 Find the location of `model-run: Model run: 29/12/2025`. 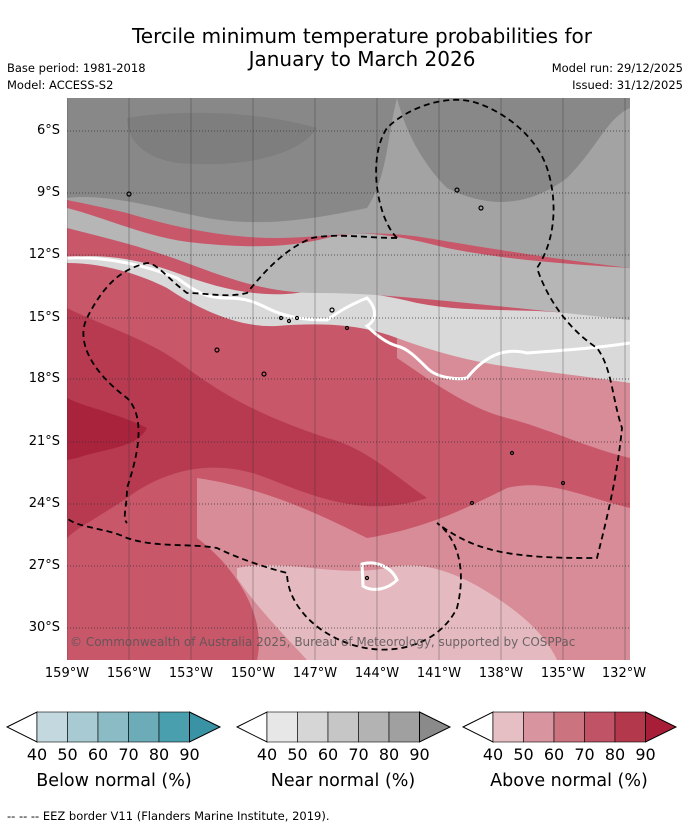

model-run: Model run: 29/12/2025 is located at coordinates (617, 68).